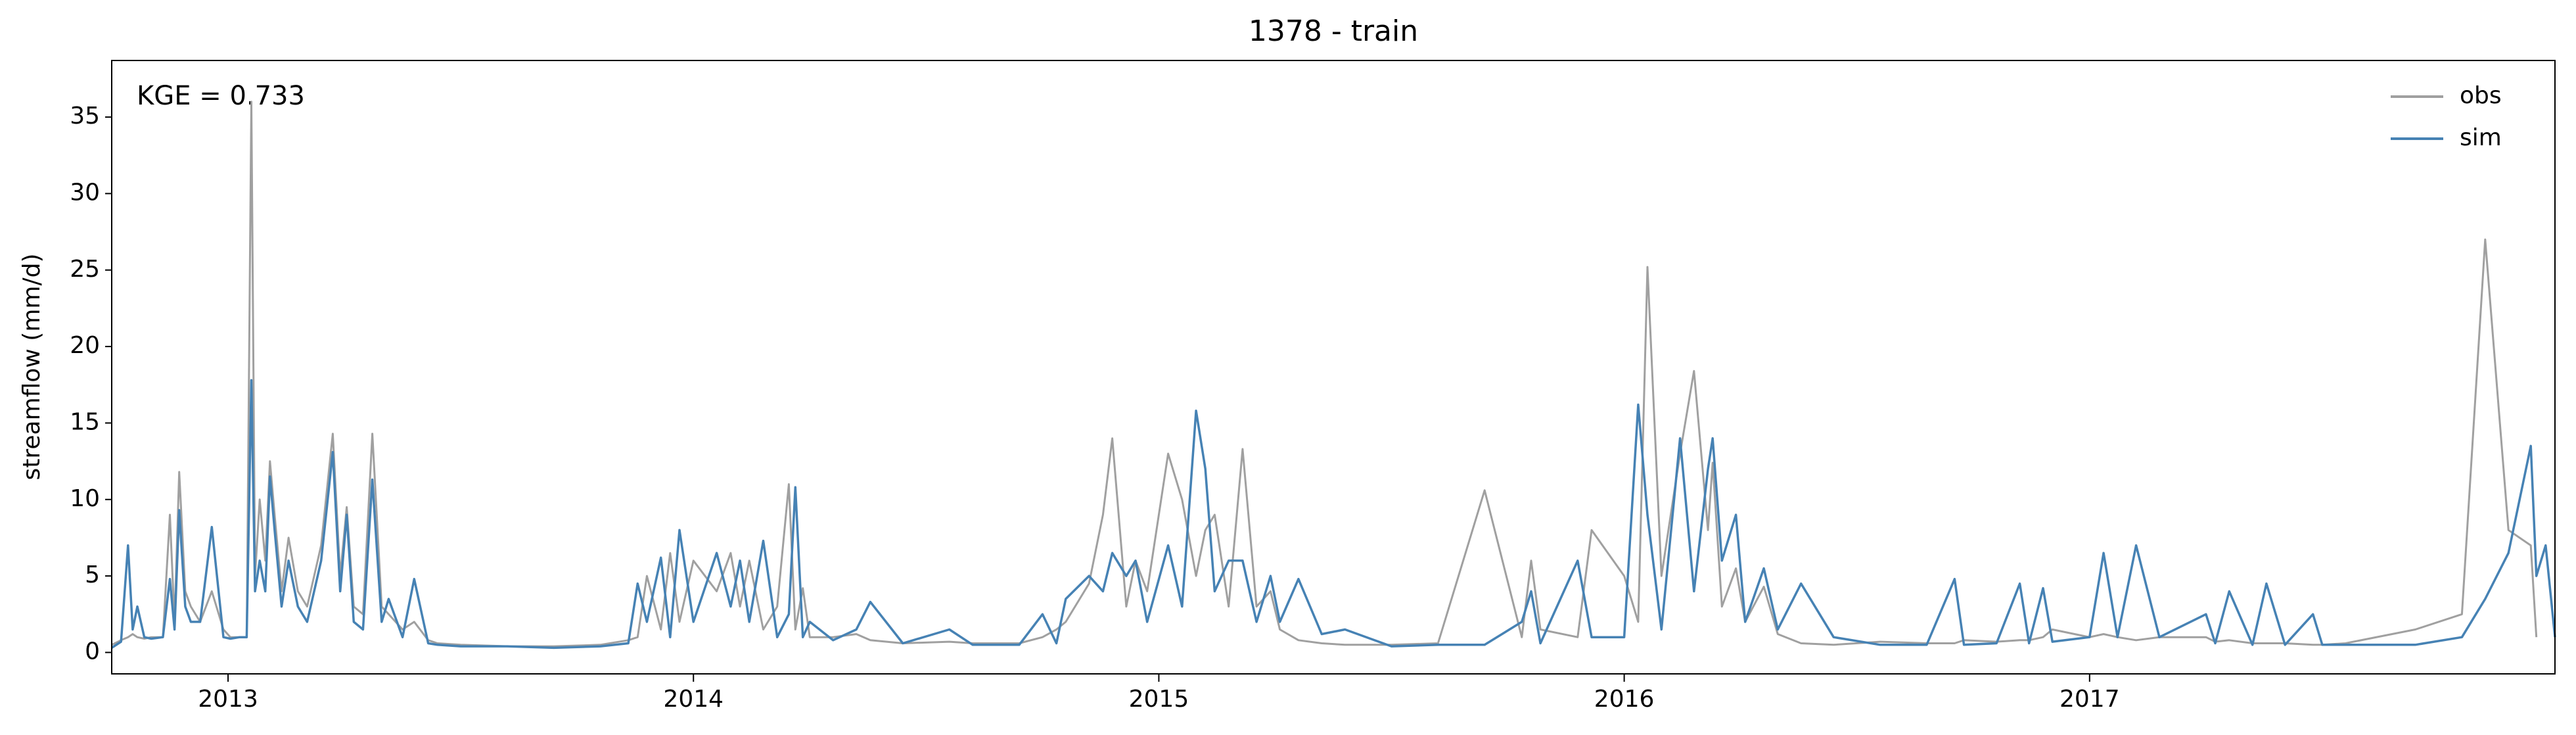 The height and width of the screenshot is (735, 2576). Describe the element at coordinates (93, 651) in the screenshot. I see `y-tick-label: 0` at that location.